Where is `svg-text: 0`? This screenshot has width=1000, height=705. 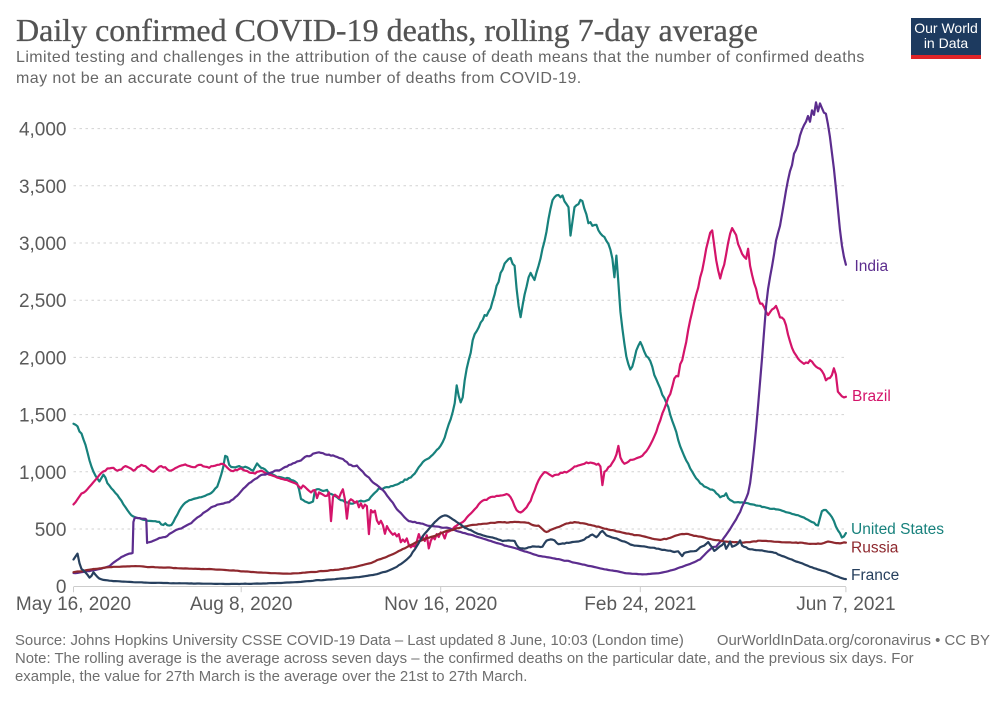 svg-text: 0 is located at coordinates (61, 587).